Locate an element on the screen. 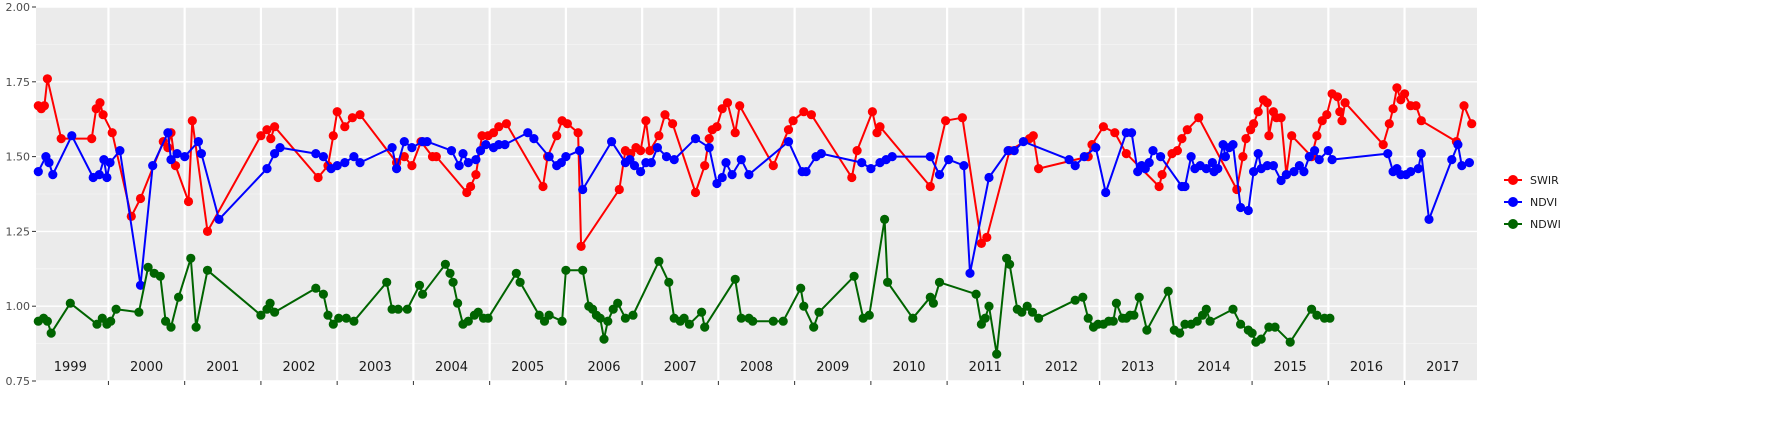 This screenshot has height=442, width=1773. year-label: 2012 is located at coordinates (1061, 367).